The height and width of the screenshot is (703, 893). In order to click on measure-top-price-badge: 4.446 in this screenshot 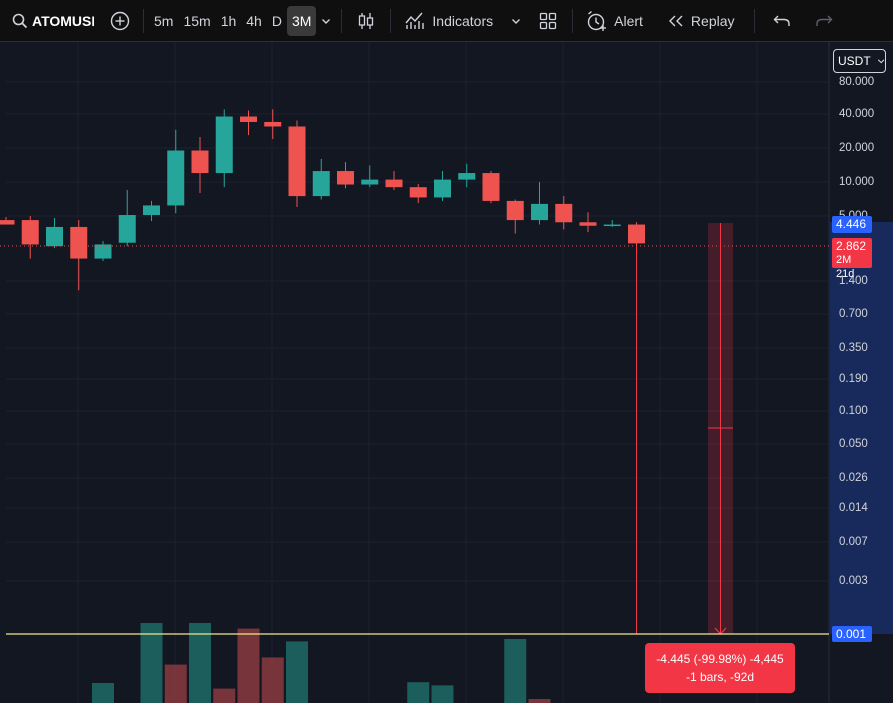, I will do `click(852, 224)`.